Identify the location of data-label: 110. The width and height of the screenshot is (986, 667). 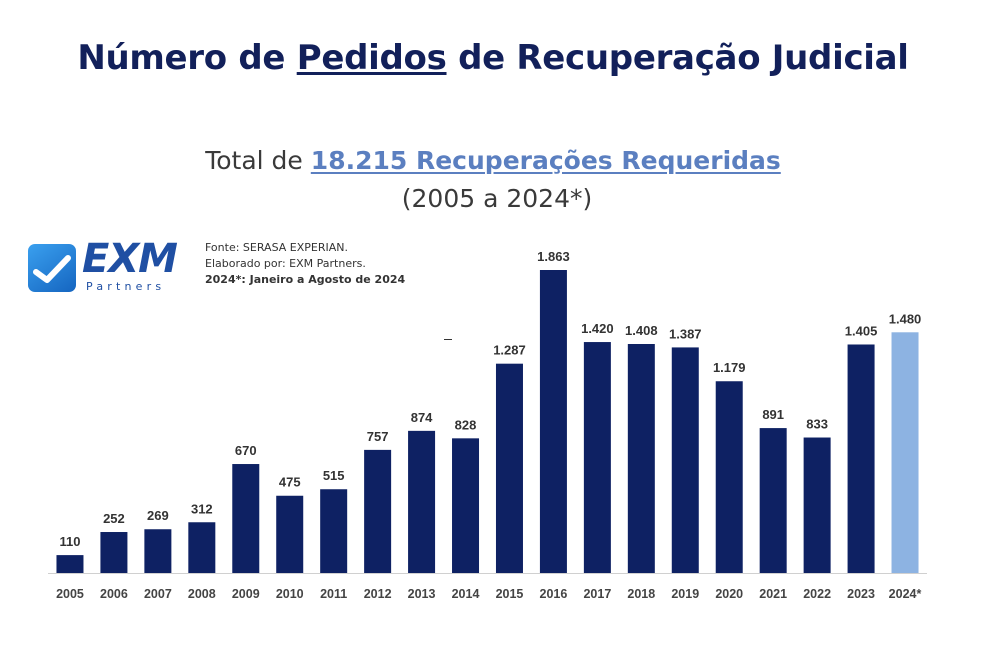
(69, 541).